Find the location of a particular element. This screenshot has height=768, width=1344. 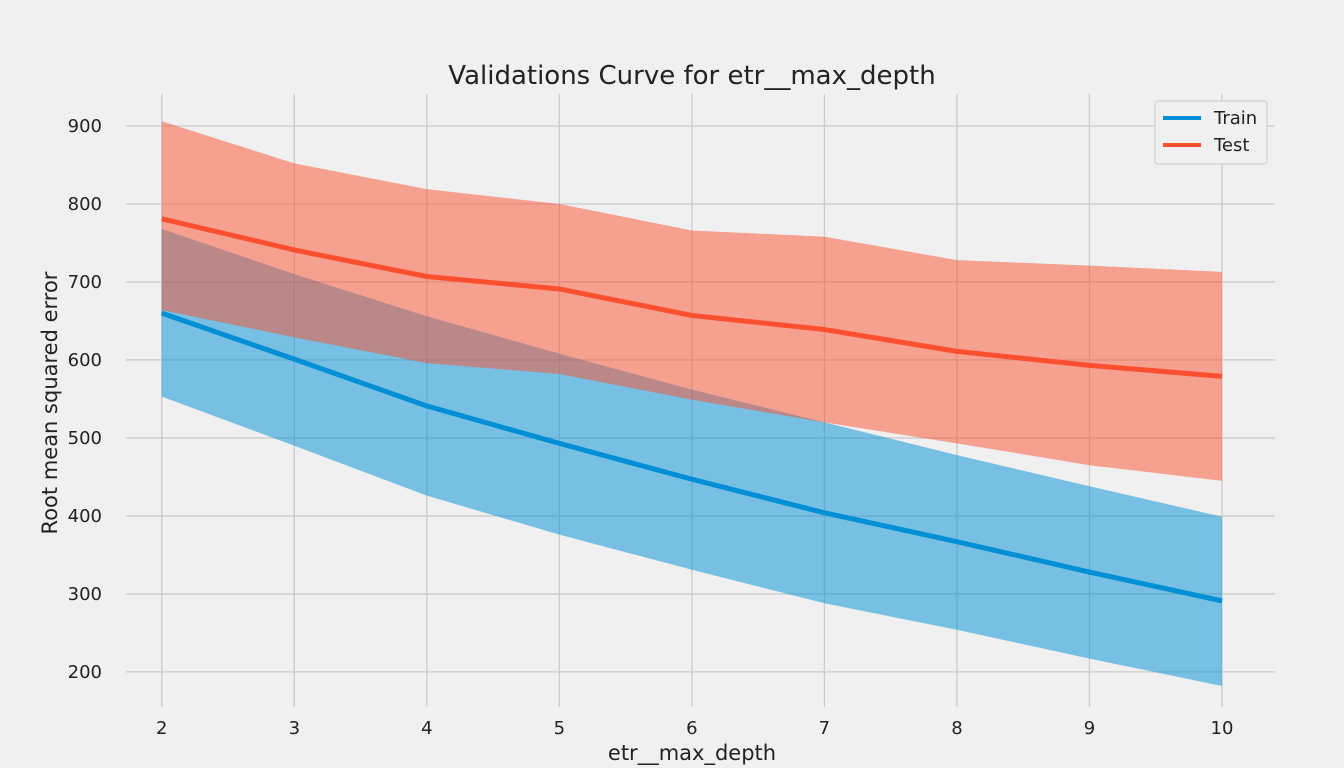

y-tick-label: 800 is located at coordinates (85, 204).